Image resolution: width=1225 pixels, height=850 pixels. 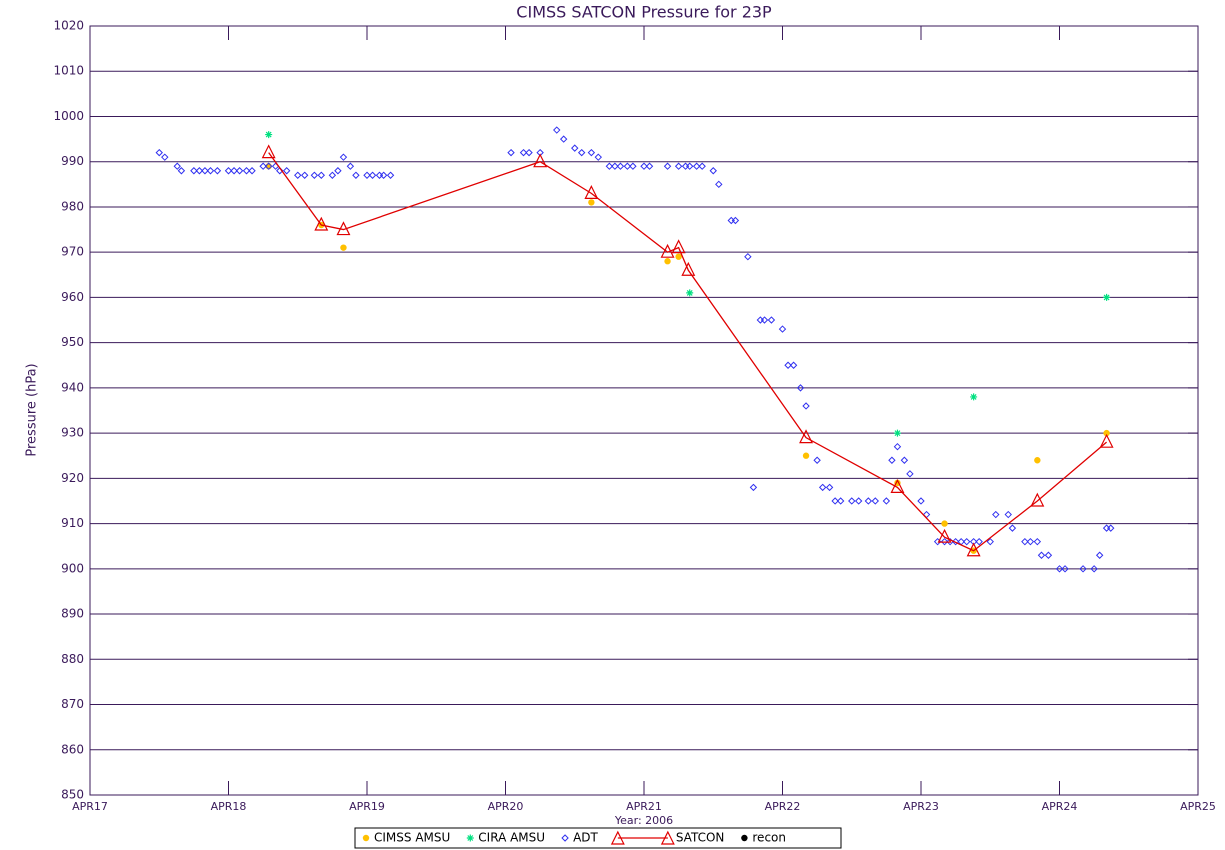 I want to click on legend-box, so click(x=598, y=838).